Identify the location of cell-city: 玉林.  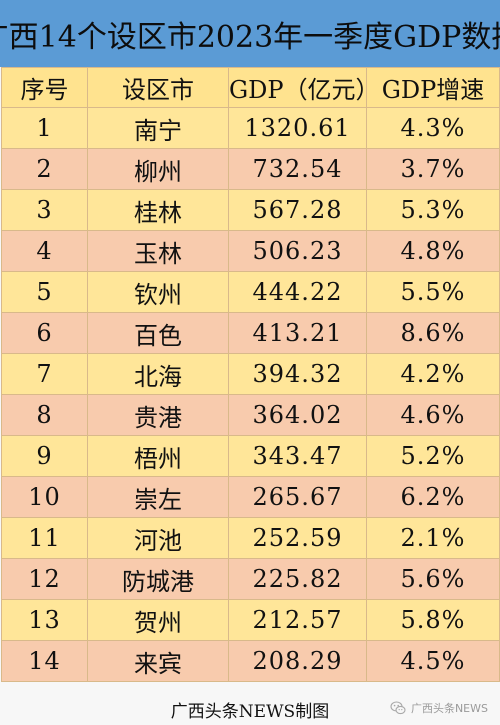
(158, 251).